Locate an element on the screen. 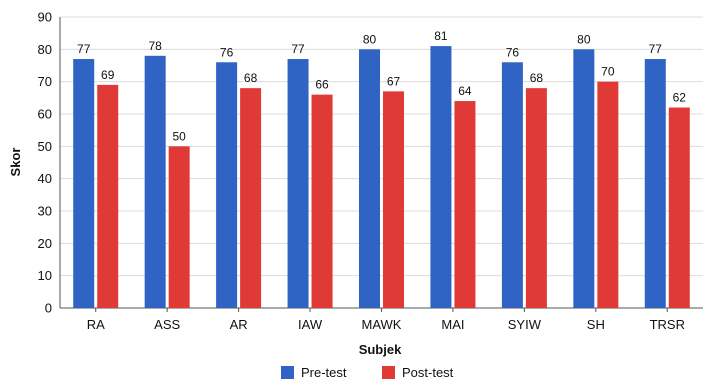 The height and width of the screenshot is (392, 703). y-tick-label: 60 is located at coordinates (45, 114).